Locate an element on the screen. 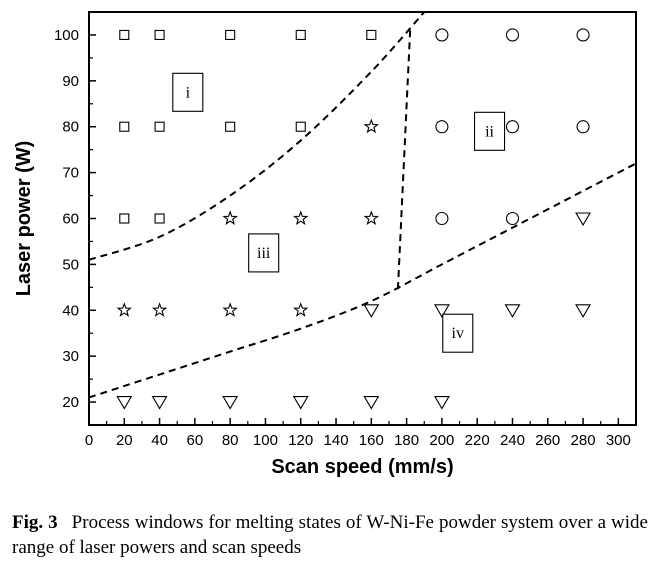 This screenshot has height=572, width=658. x-tick-label: 220 is located at coordinates (477, 440).